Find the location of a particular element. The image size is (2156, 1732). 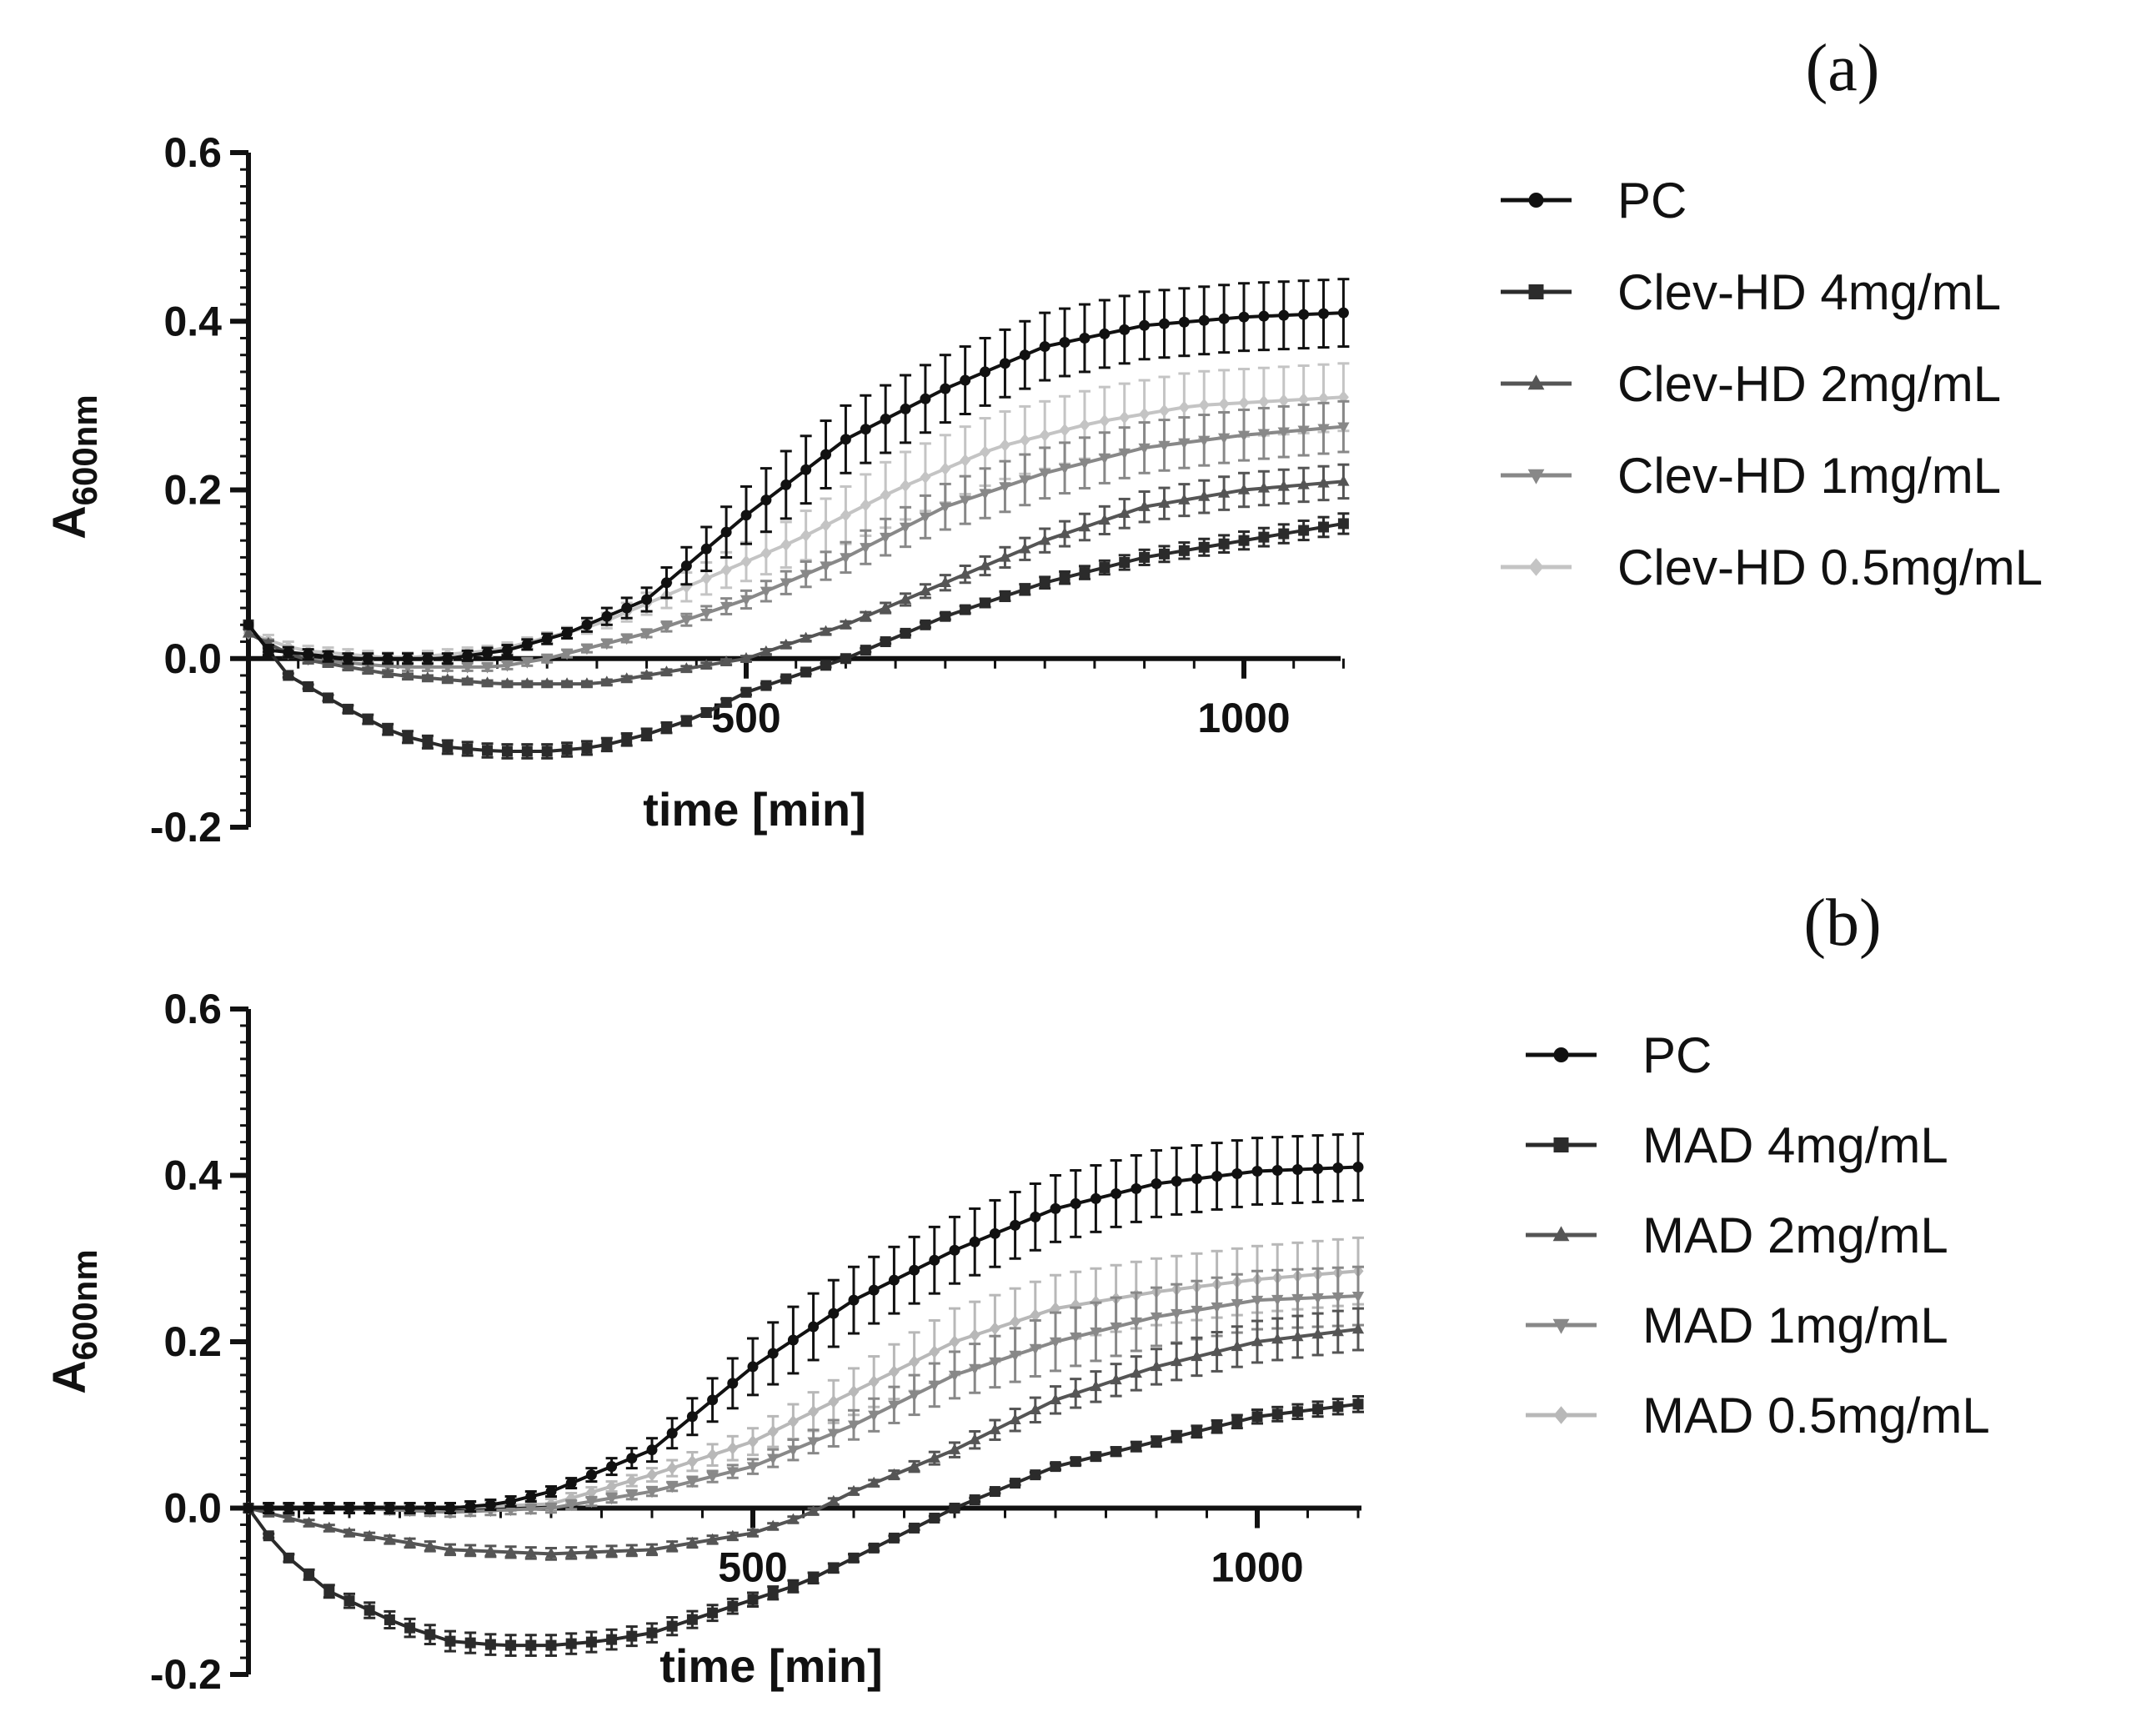

legend-label: MAD 4mg/mL is located at coordinates (1795, 1145).